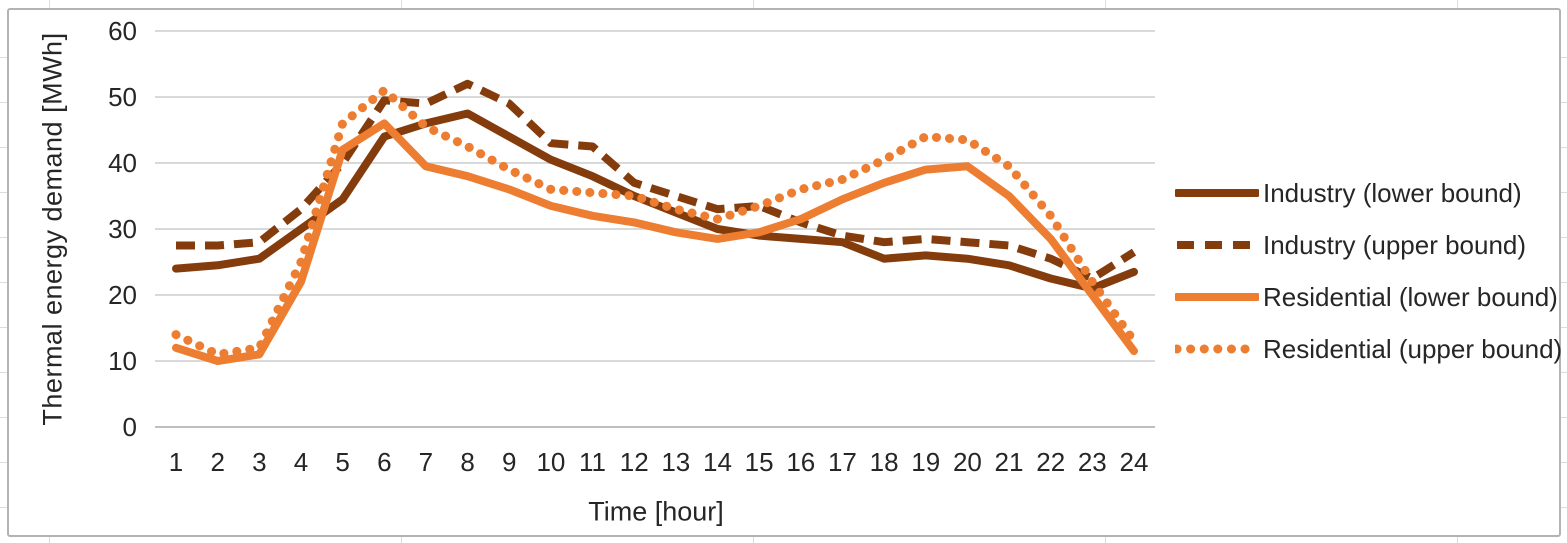  I want to click on y-tick-label: 40, so click(122, 163).